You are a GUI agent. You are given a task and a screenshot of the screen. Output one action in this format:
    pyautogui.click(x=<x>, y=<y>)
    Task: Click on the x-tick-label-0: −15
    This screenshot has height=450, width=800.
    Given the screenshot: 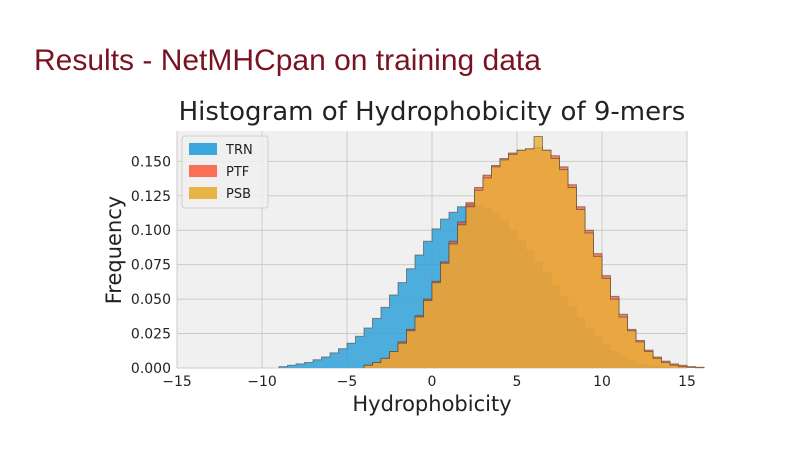 What is the action you would take?
    pyautogui.click(x=177, y=382)
    